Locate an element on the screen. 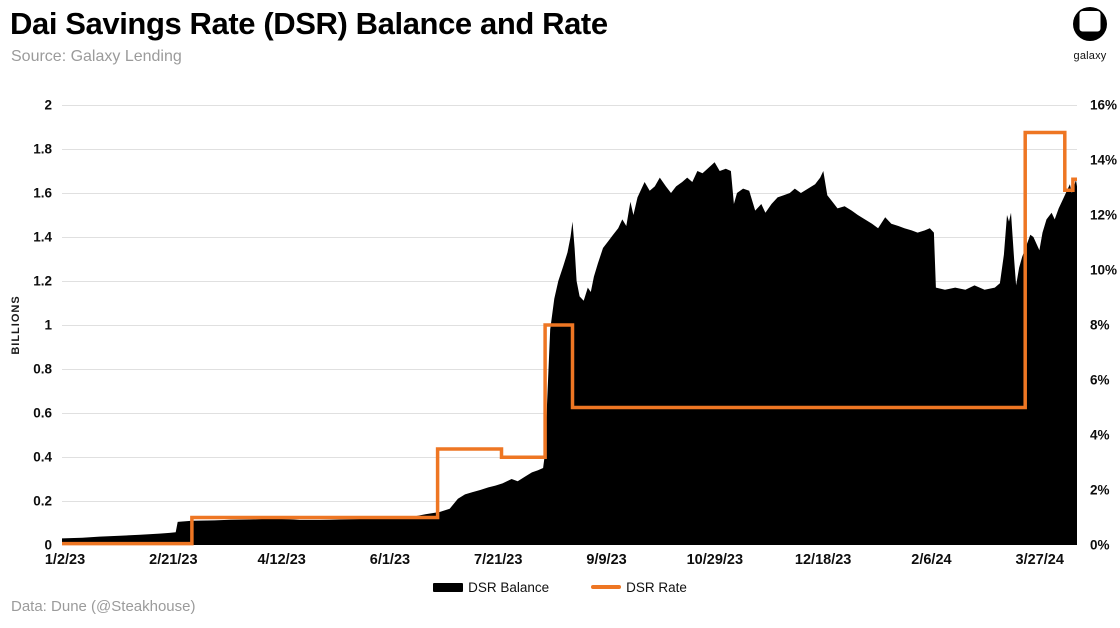 Image resolution: width=1120 pixels, height=628 pixels. x-axis-tick: 6/1/23 is located at coordinates (390, 560).